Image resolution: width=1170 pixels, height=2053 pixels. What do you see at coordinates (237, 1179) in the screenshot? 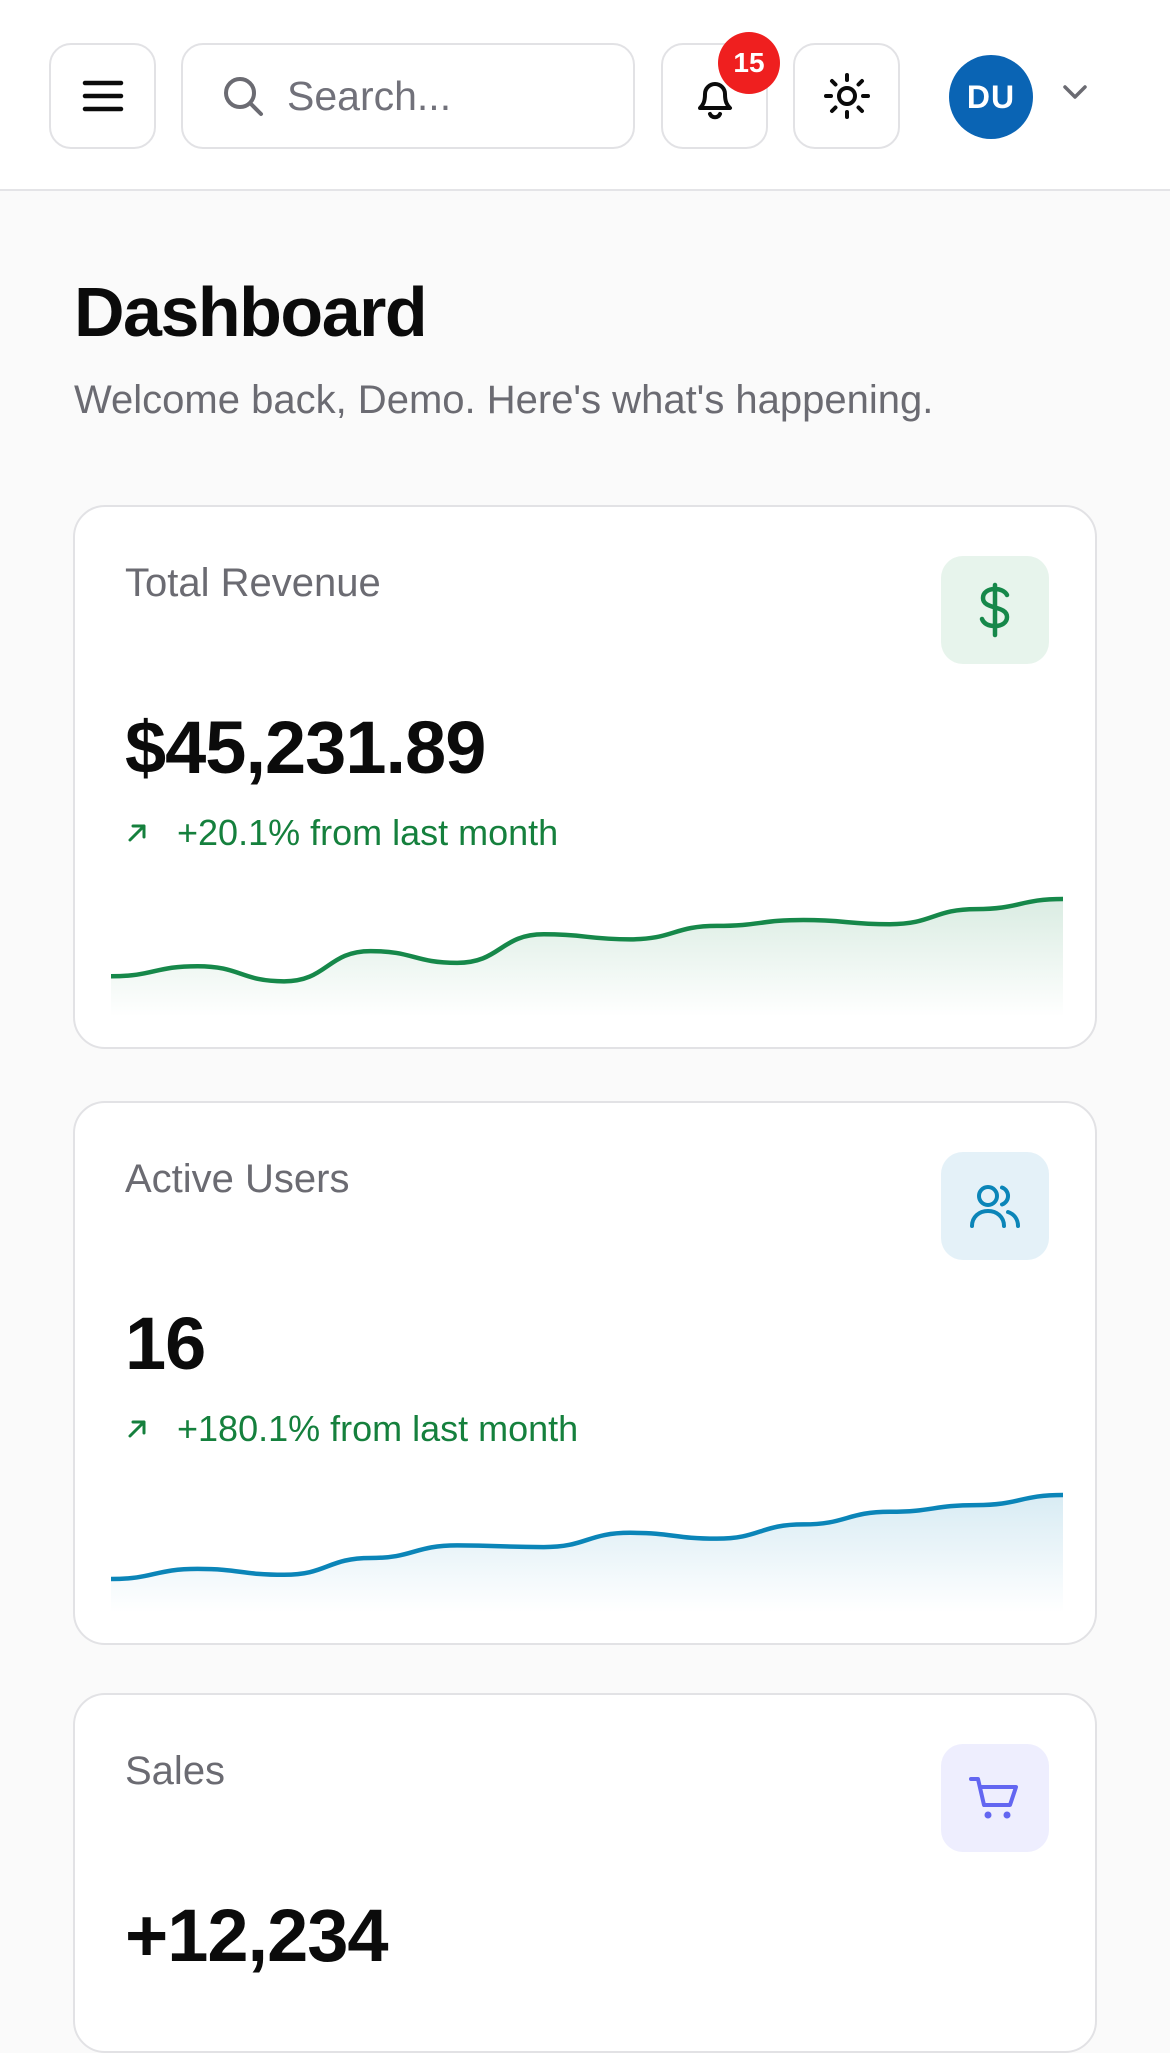
I see `card-label: Active Users` at bounding box center [237, 1179].